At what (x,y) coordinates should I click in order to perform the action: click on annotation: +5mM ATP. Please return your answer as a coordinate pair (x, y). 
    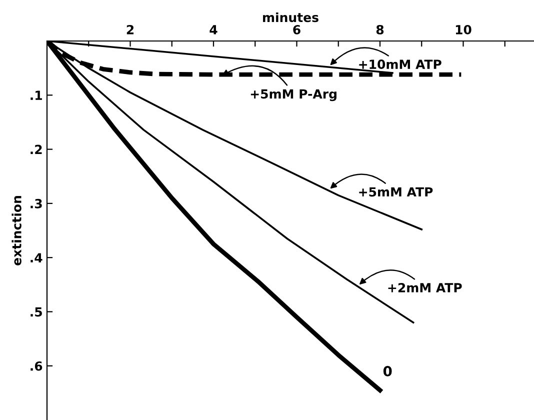
    Looking at the image, I should click on (396, 192).